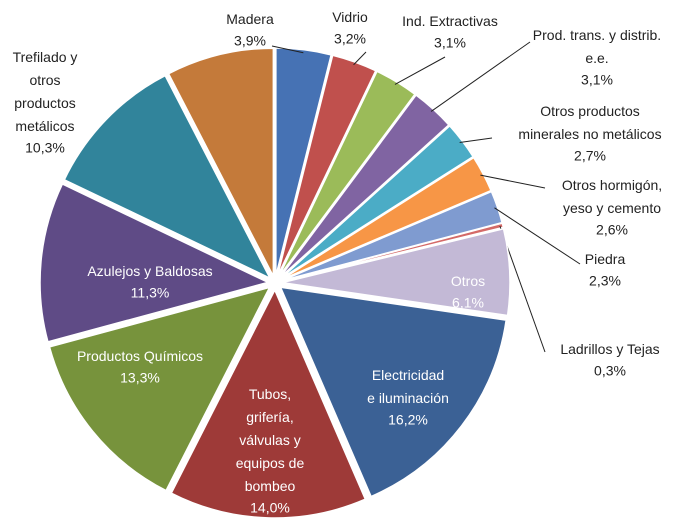  Describe the element at coordinates (609, 349) in the screenshot. I see `slice-label: Ladrillos y Tejas` at that location.